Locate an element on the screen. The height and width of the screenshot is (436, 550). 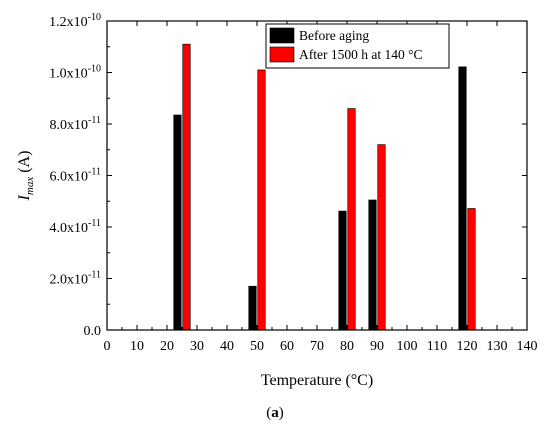
x-tick-label: 140 is located at coordinates (527, 346).